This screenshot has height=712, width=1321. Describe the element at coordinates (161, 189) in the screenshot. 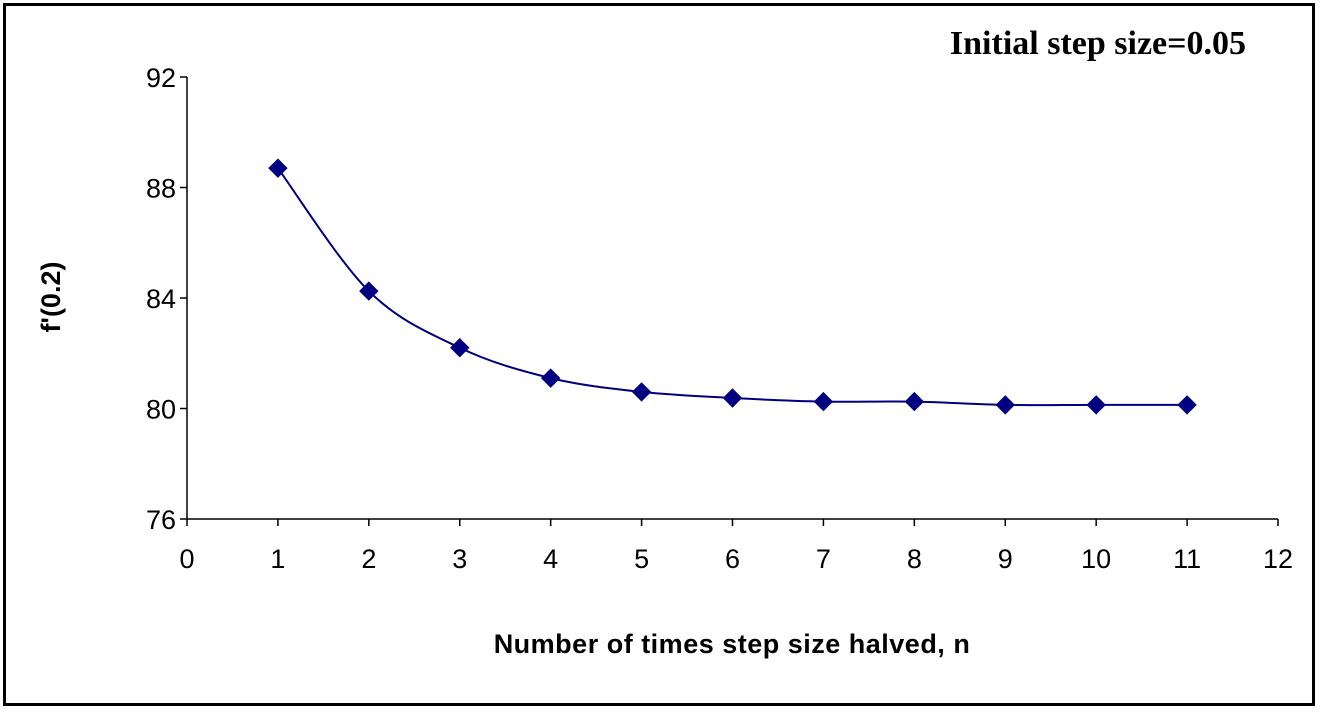

I see `y-tick-label: 88` at that location.